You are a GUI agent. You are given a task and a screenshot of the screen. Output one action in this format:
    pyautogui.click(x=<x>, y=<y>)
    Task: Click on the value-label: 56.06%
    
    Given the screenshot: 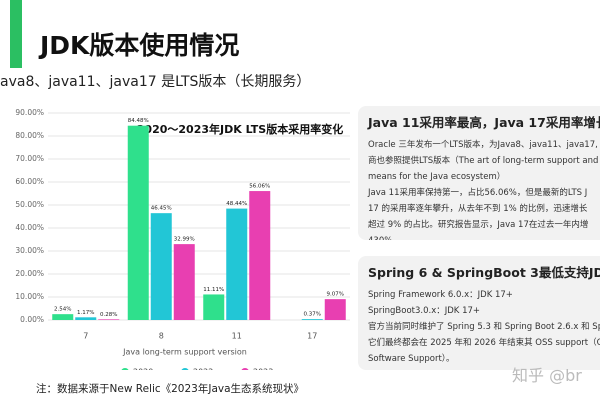 What is the action you would take?
    pyautogui.click(x=259, y=187)
    